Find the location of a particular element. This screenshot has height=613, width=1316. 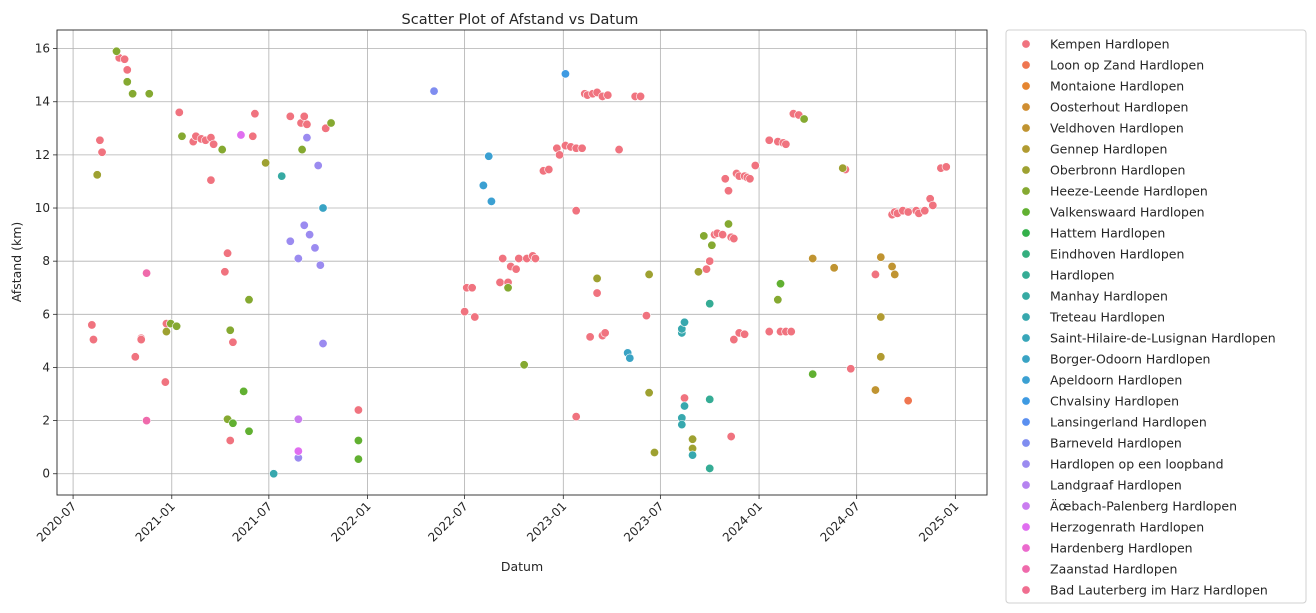

legend-entry: Barneveld Hardlopen is located at coordinates (1116, 443).